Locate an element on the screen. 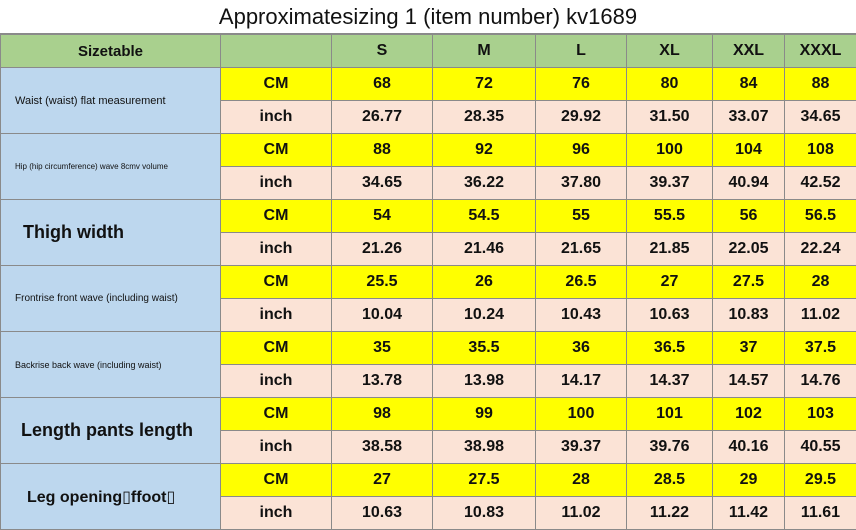  value-cell: 68 is located at coordinates (382, 84).